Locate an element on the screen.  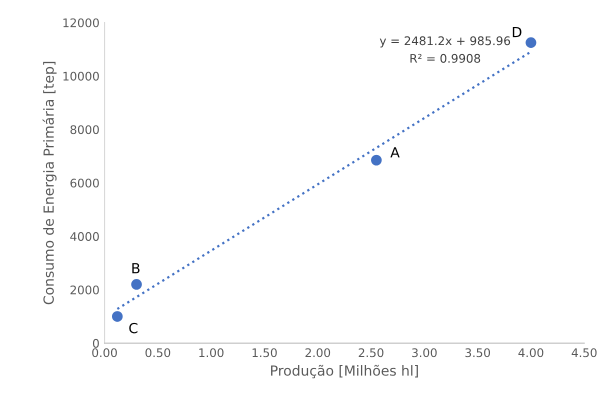
y-tick-label: 10000 is located at coordinates (81, 76).